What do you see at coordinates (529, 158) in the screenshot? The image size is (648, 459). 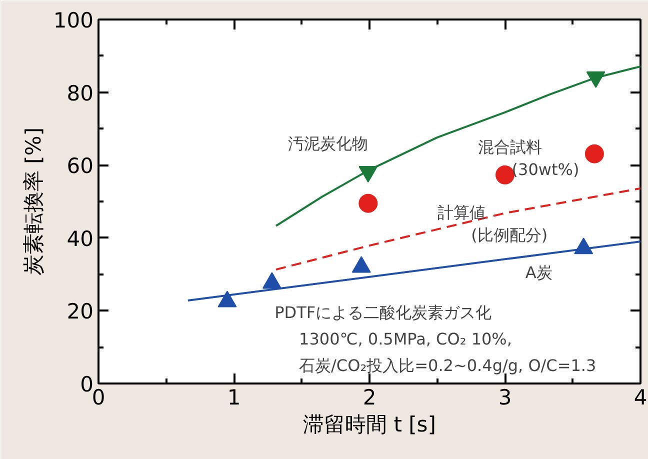 I see `series-label: 混合試料 (30wt%)` at bounding box center [529, 158].